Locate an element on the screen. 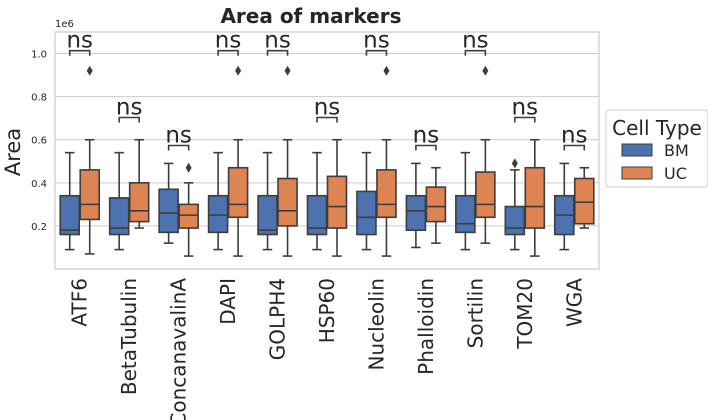 This screenshot has width=708, height=420. y-tick-label: 0.8 is located at coordinates (39, 98).